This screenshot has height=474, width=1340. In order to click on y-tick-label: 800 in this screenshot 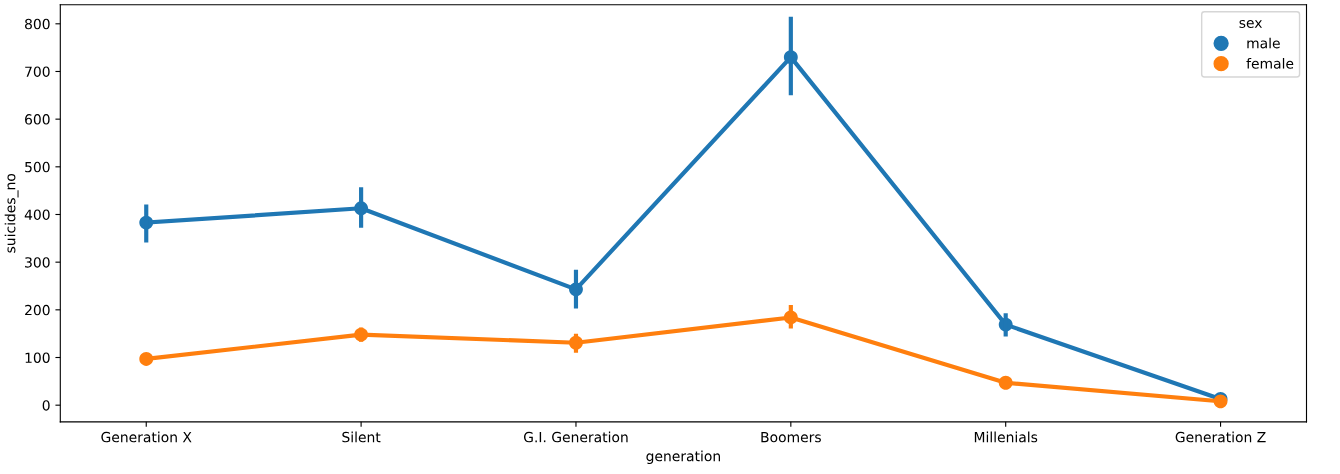, I will do `click(37, 24)`.